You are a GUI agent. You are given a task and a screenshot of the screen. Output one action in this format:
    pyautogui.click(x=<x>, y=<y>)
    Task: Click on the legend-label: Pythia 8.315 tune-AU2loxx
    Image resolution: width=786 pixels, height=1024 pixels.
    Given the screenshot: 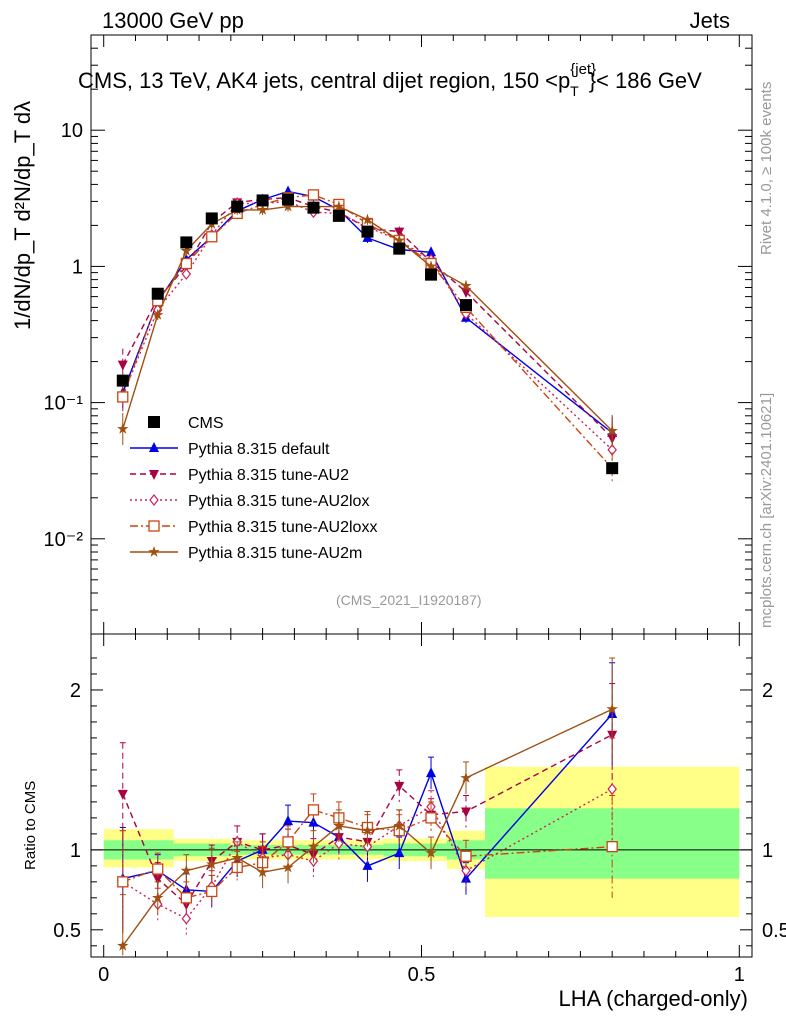 What is the action you would take?
    pyautogui.click(x=282, y=527)
    